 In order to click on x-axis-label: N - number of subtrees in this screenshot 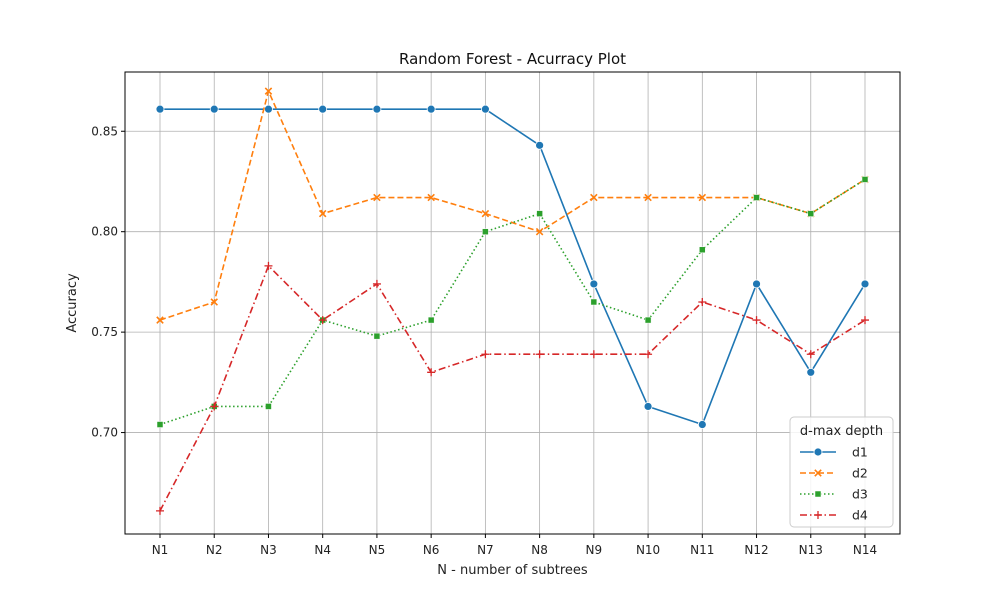, I will do `click(512, 570)`.